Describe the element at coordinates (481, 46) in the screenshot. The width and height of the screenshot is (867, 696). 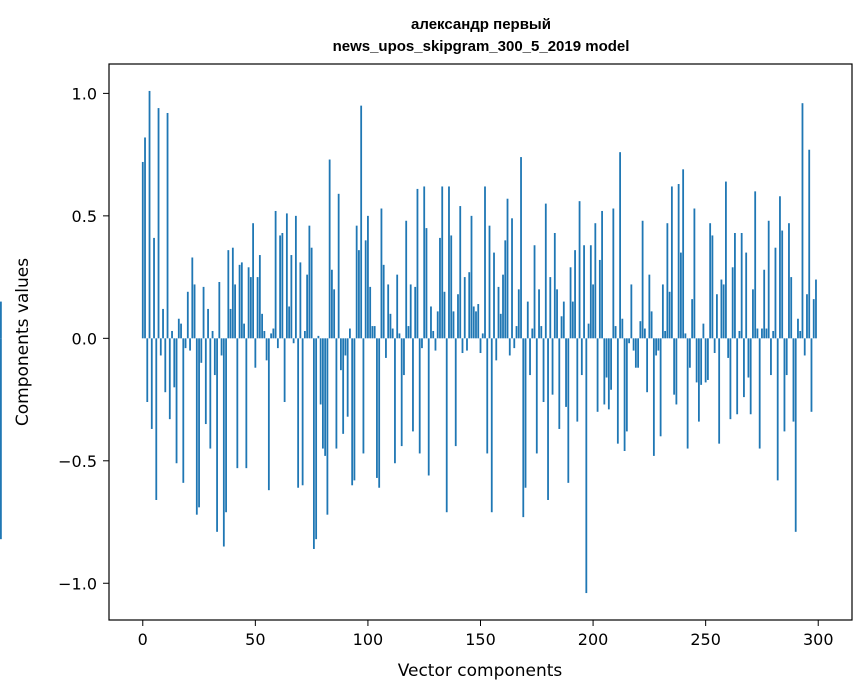
I see `chart-subtitle: news_upos_skipgram_300_5_2019 model` at that location.